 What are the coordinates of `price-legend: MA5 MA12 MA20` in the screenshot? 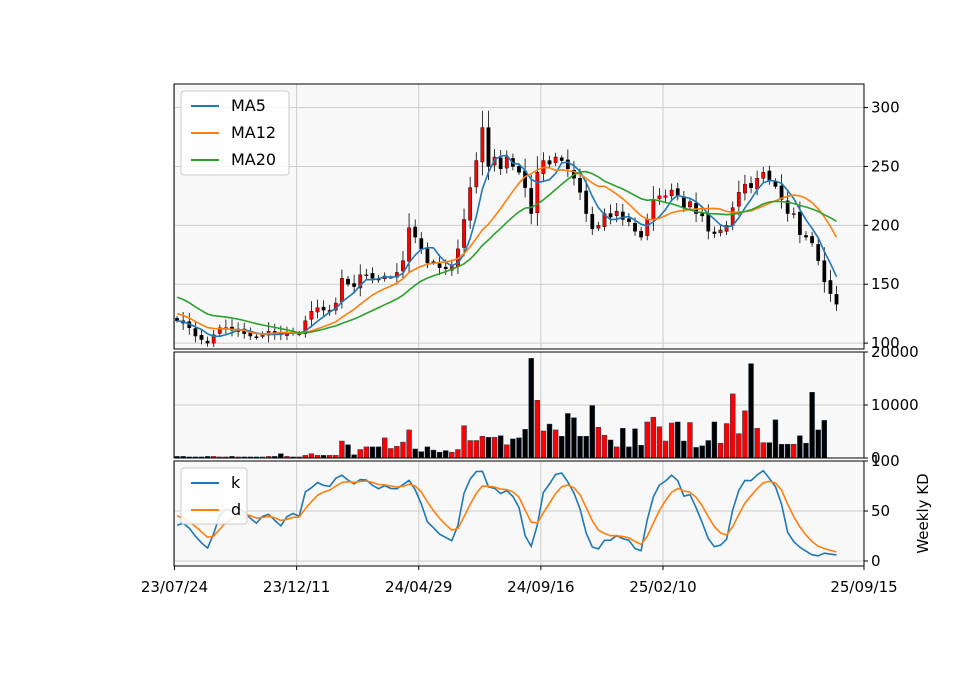 It's located at (235, 133).